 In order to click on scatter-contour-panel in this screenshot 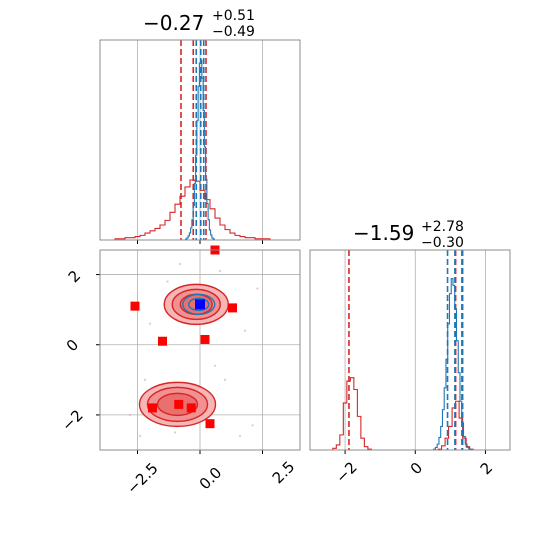, I will do `click(198, 349)`.